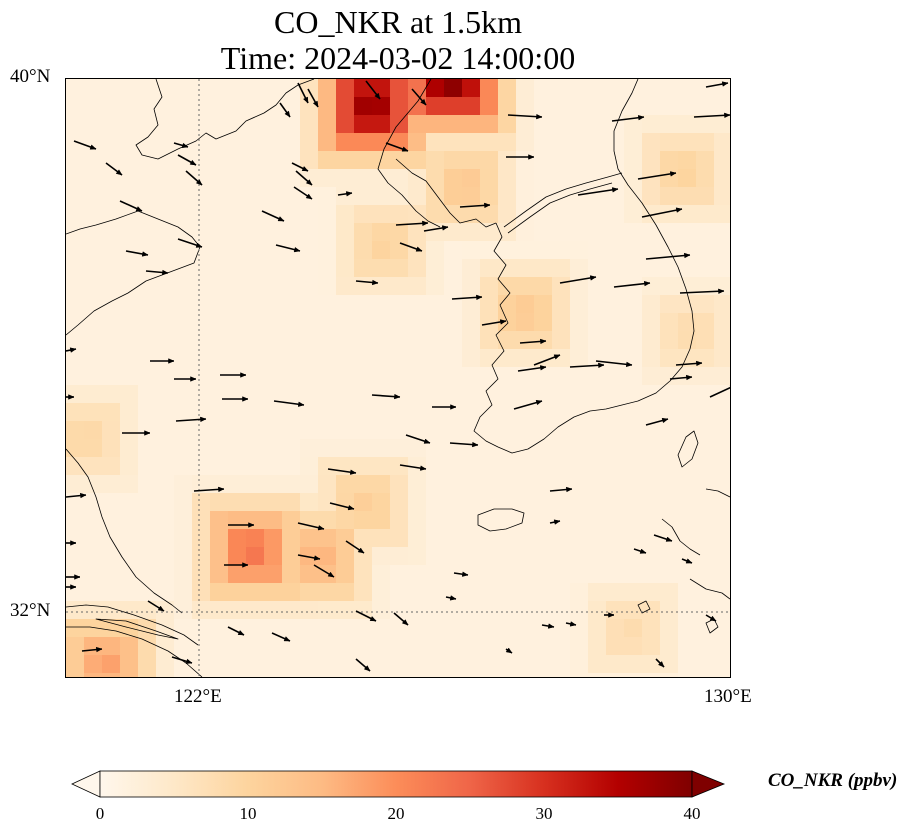 The height and width of the screenshot is (836, 920). I want to click on coastline-tsushima, so click(688, 449).